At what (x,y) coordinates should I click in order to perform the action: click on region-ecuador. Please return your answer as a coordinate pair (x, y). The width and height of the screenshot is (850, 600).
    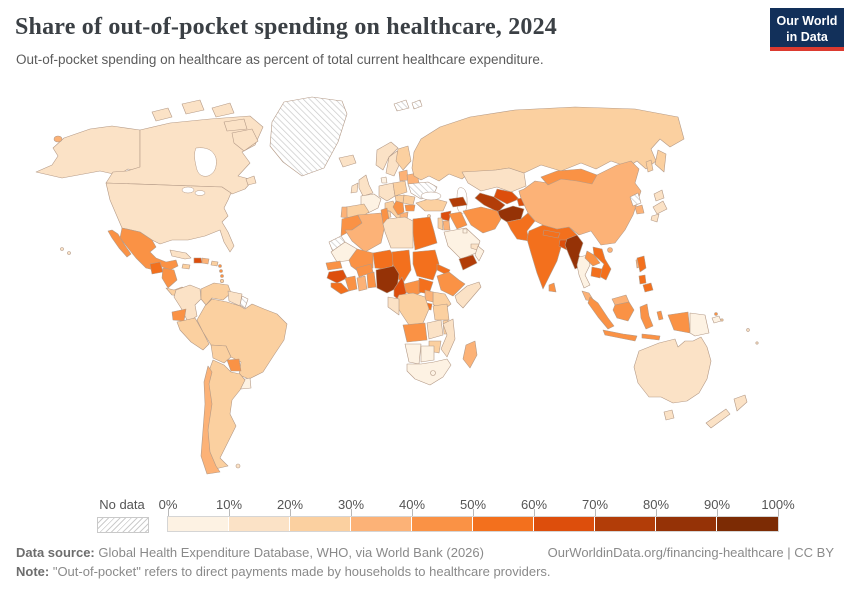
    Looking at the image, I should click on (179, 315).